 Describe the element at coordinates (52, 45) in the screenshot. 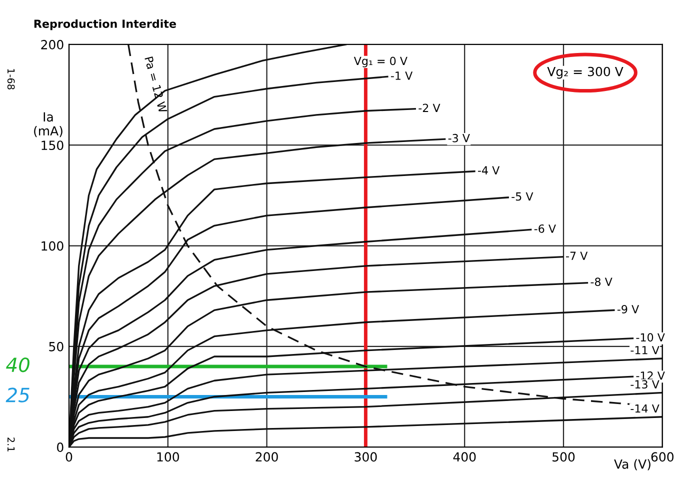

I see `y-tick-label: 200` at that location.